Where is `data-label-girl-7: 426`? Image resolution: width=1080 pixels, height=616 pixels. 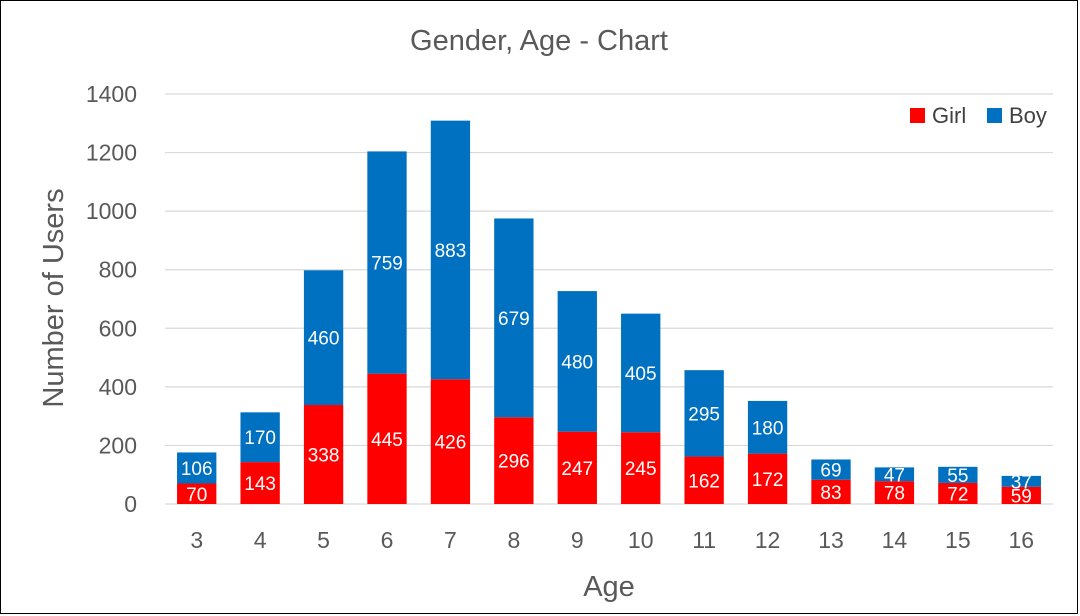
data-label-girl-7: 426 is located at coordinates (451, 443).